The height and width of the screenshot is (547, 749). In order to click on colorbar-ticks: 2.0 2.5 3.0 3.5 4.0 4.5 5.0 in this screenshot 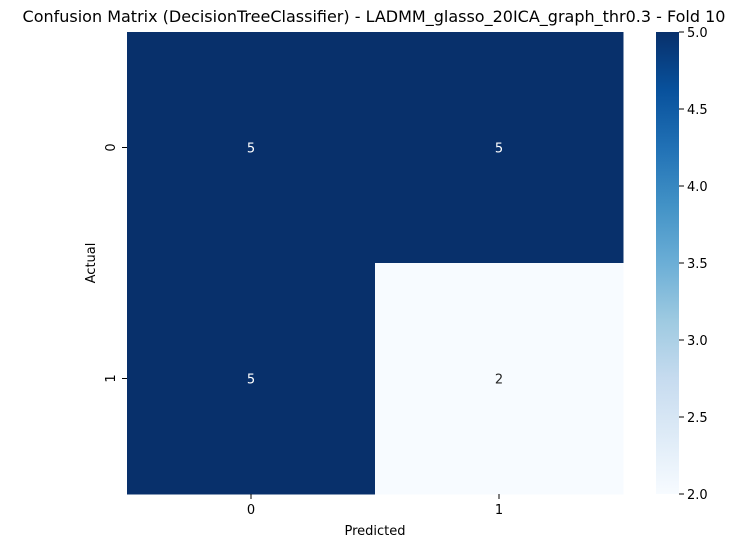, I will do `click(693, 264)`.